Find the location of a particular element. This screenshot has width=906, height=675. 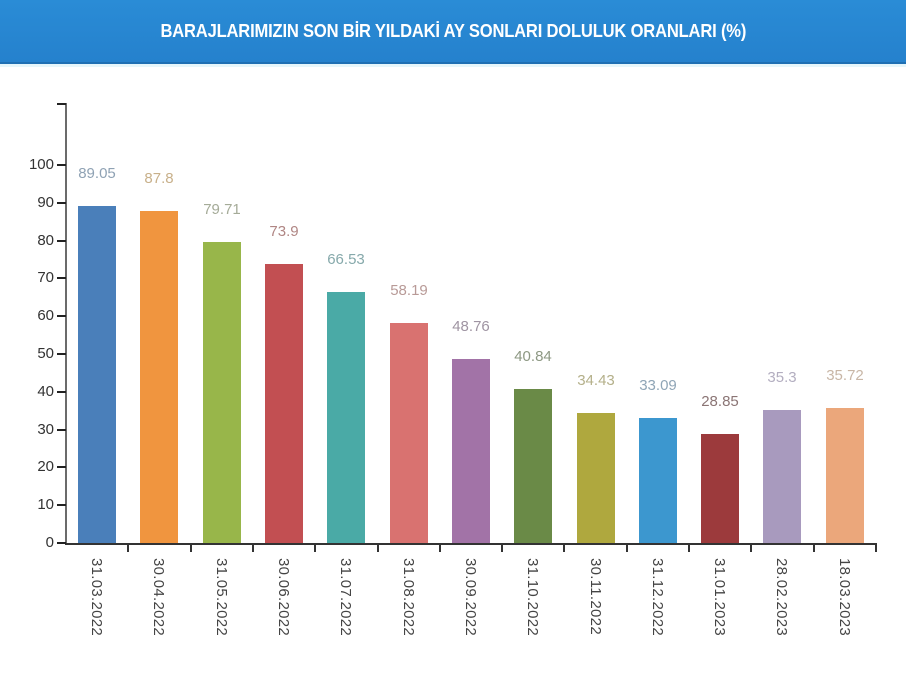

y-tick-label: 40 is located at coordinates (45, 391).